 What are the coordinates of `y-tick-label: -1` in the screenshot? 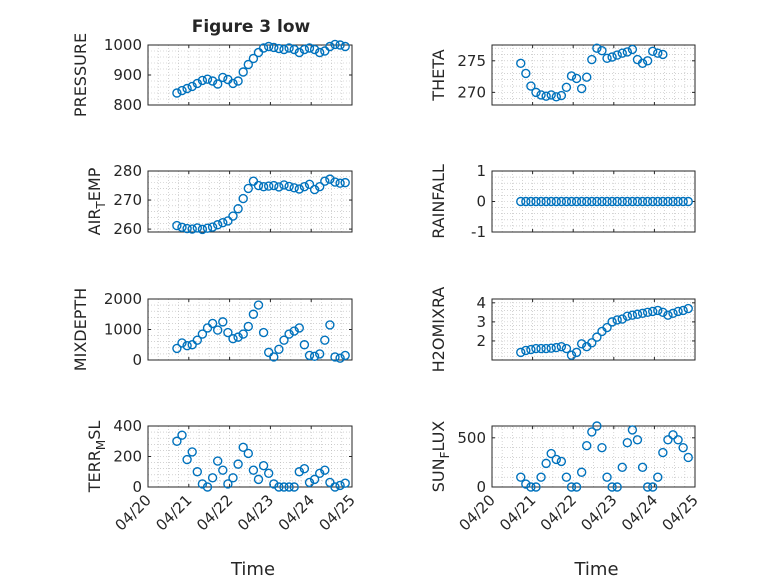 It's located at (478, 232).